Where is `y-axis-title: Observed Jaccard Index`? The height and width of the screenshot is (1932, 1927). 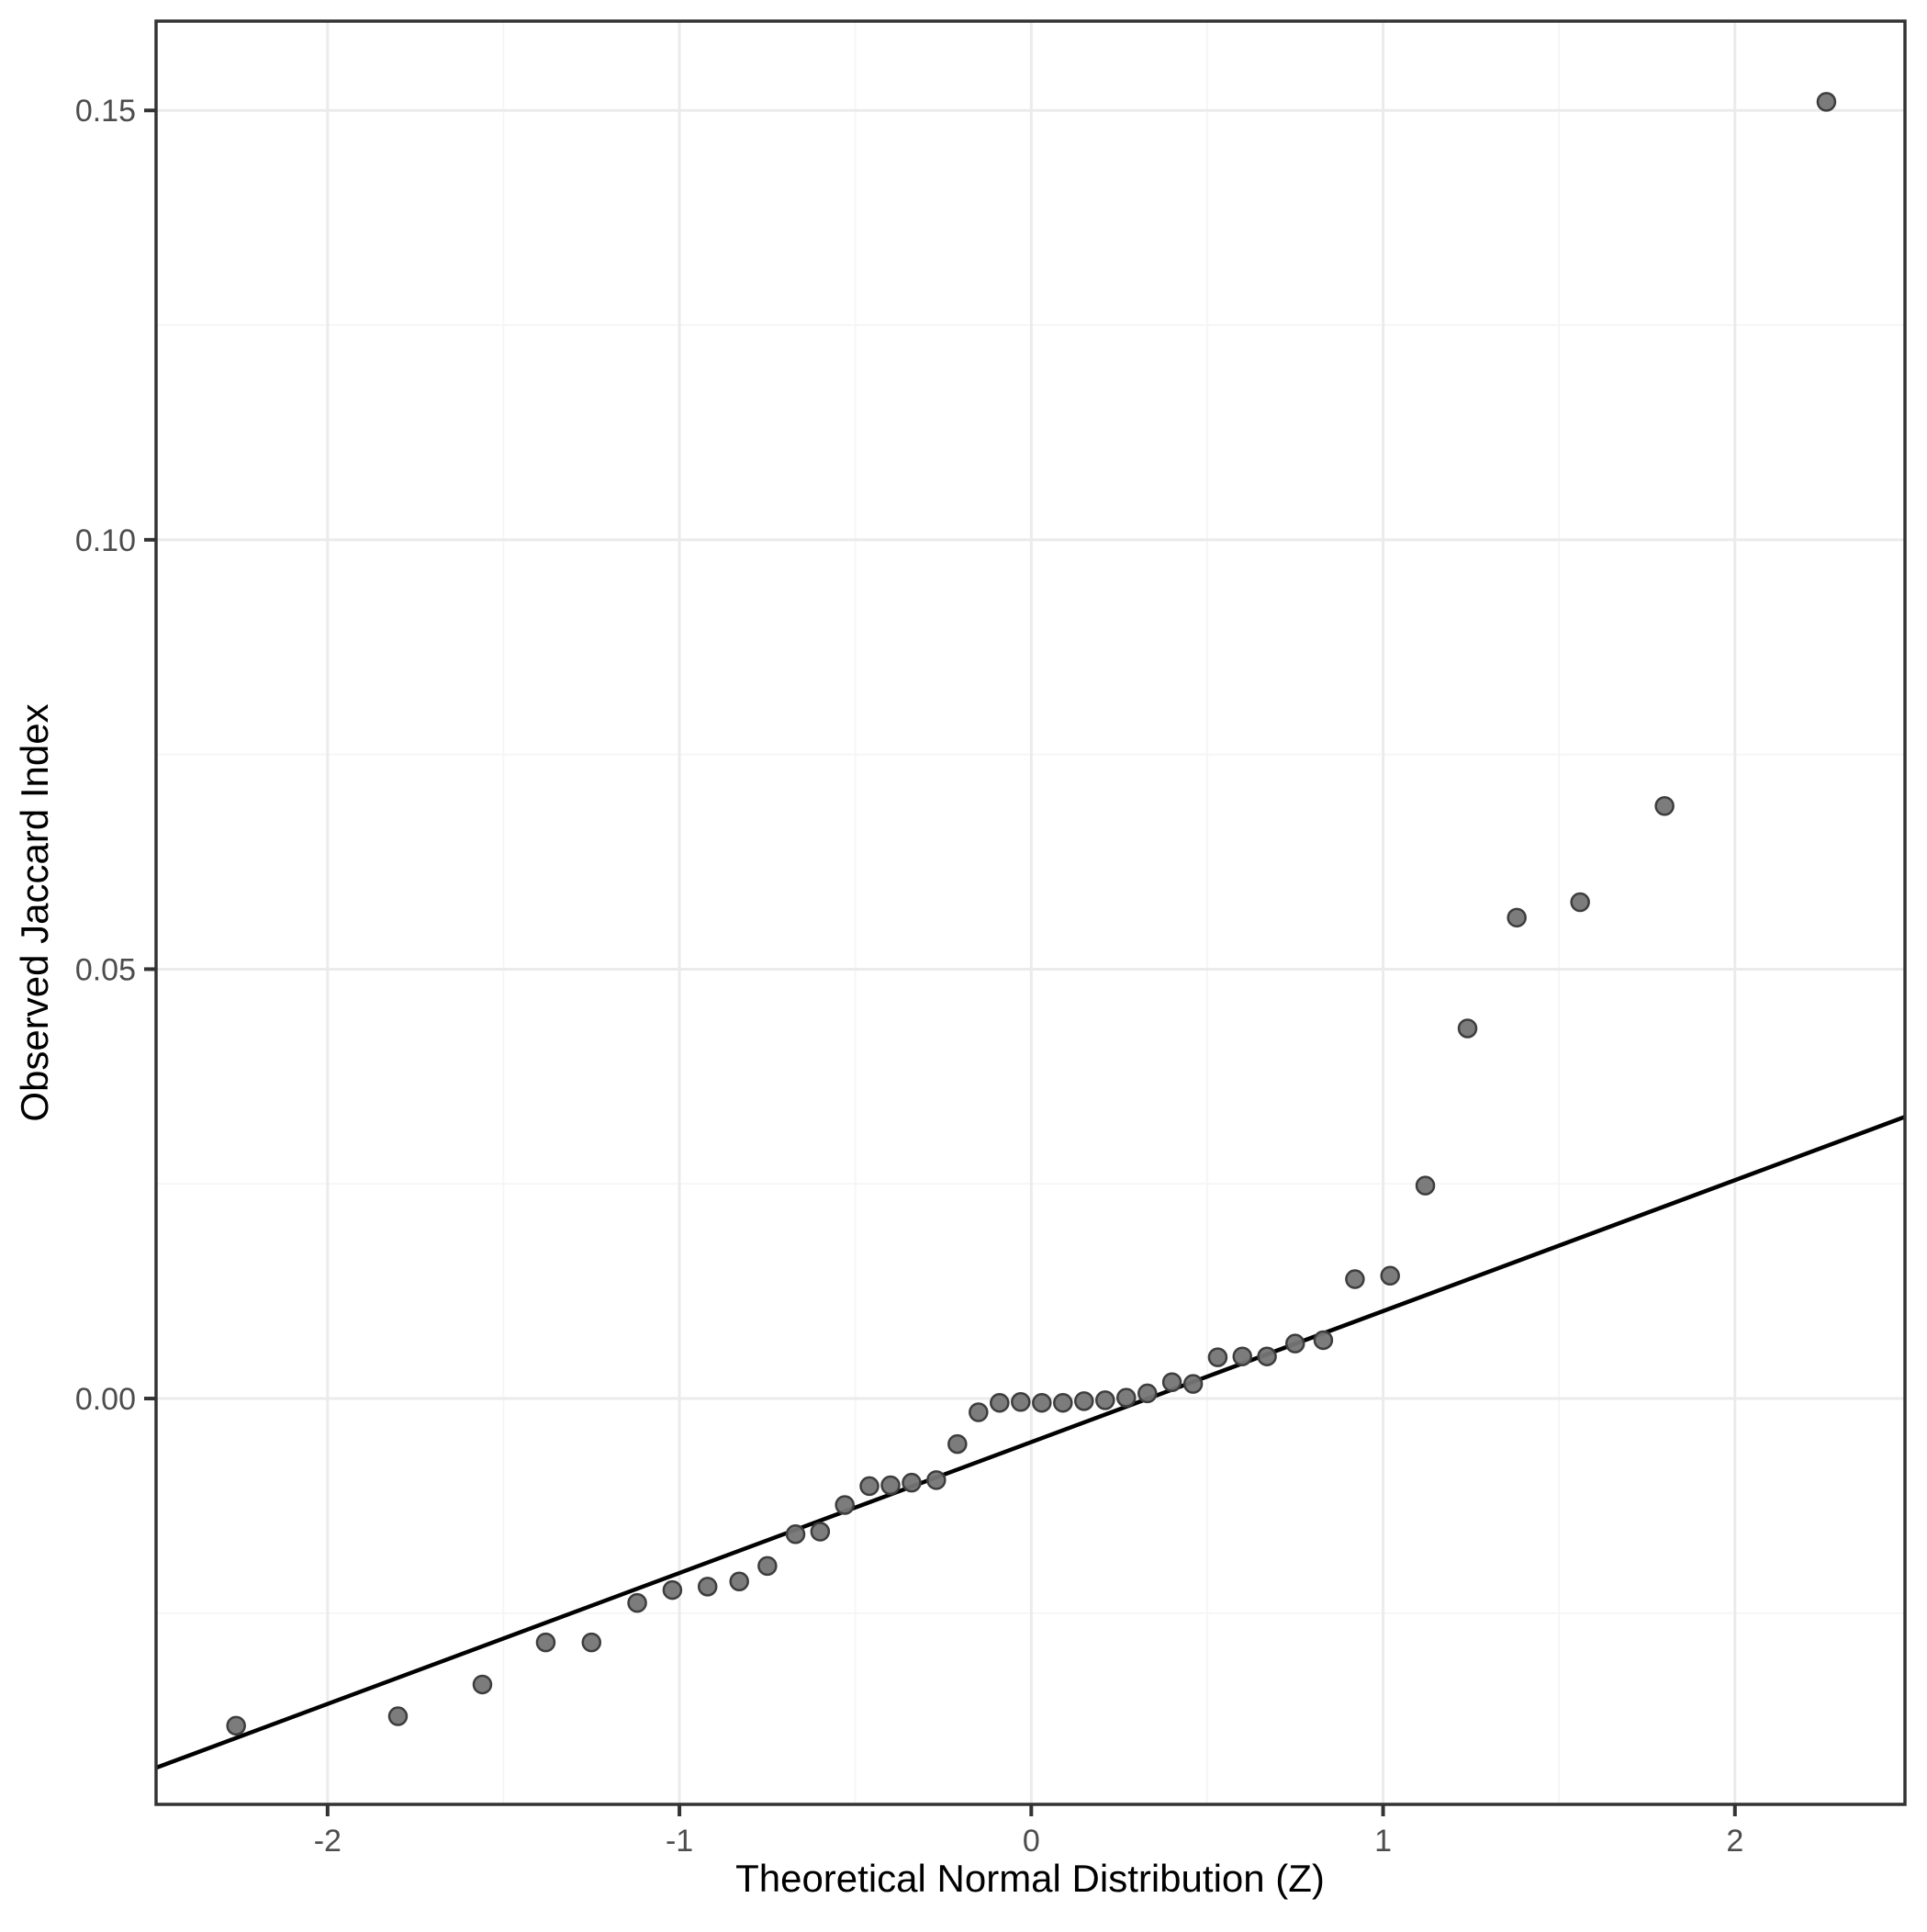
y-axis-title: Observed Jaccard Index is located at coordinates (35, 912).